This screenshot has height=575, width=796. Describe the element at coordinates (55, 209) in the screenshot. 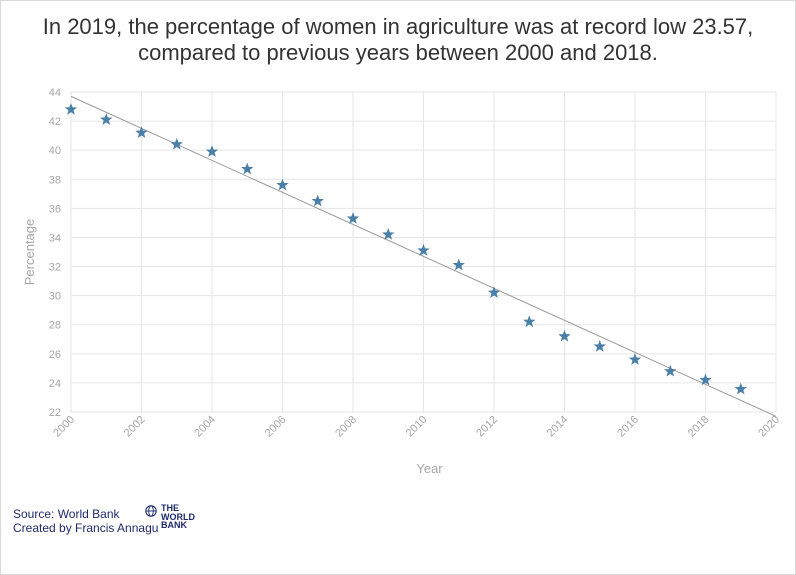

I see `y-tick-label: 36` at that location.